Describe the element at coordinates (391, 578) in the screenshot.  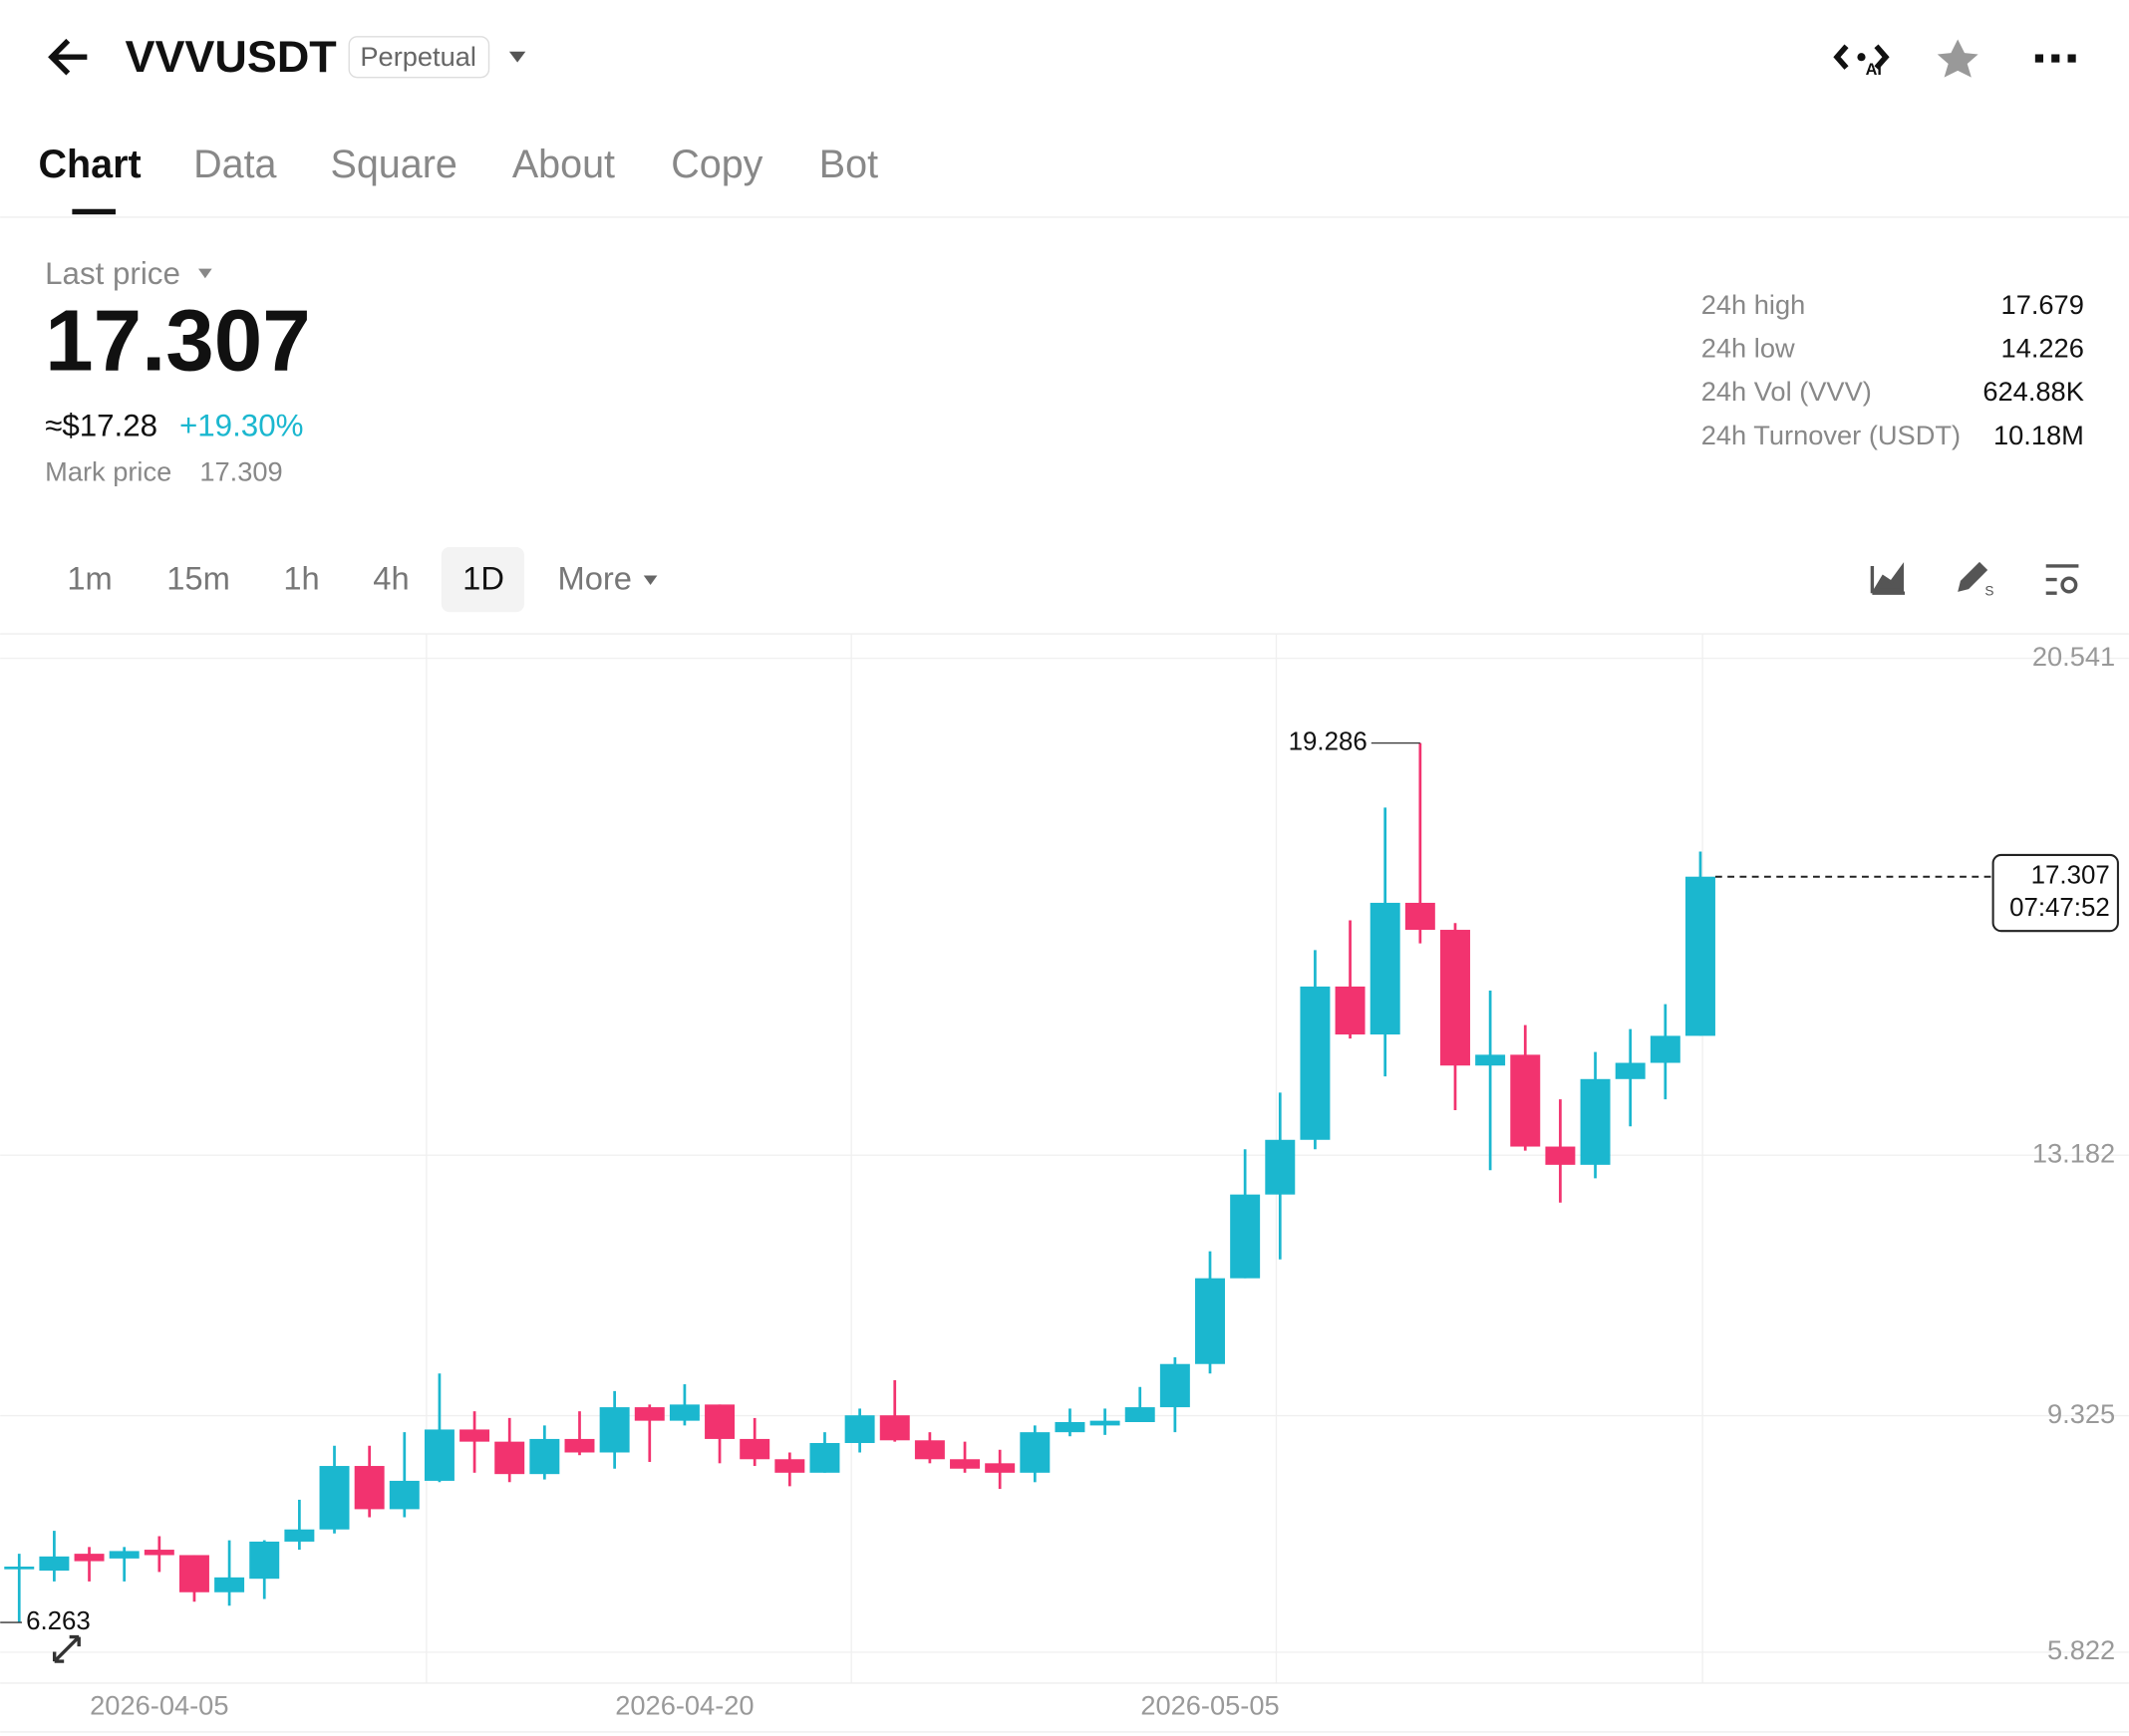
I see `interval: 4h` at that location.